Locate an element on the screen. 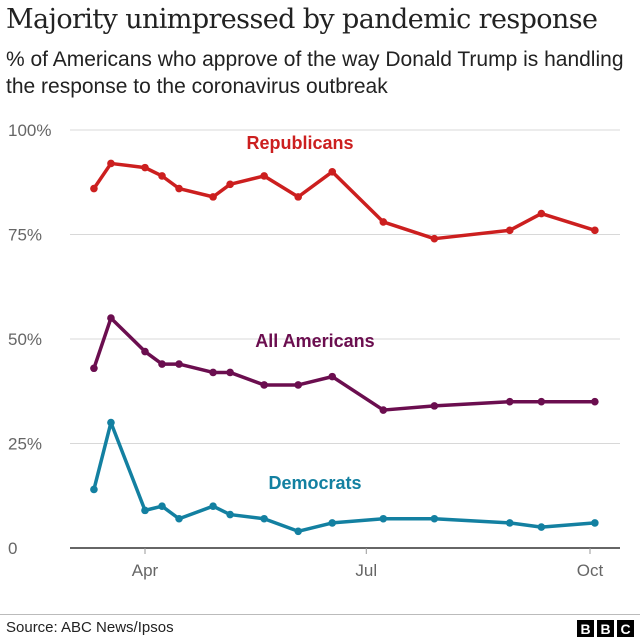 The height and width of the screenshot is (640, 640). footer-divider is located at coordinates (320, 614).